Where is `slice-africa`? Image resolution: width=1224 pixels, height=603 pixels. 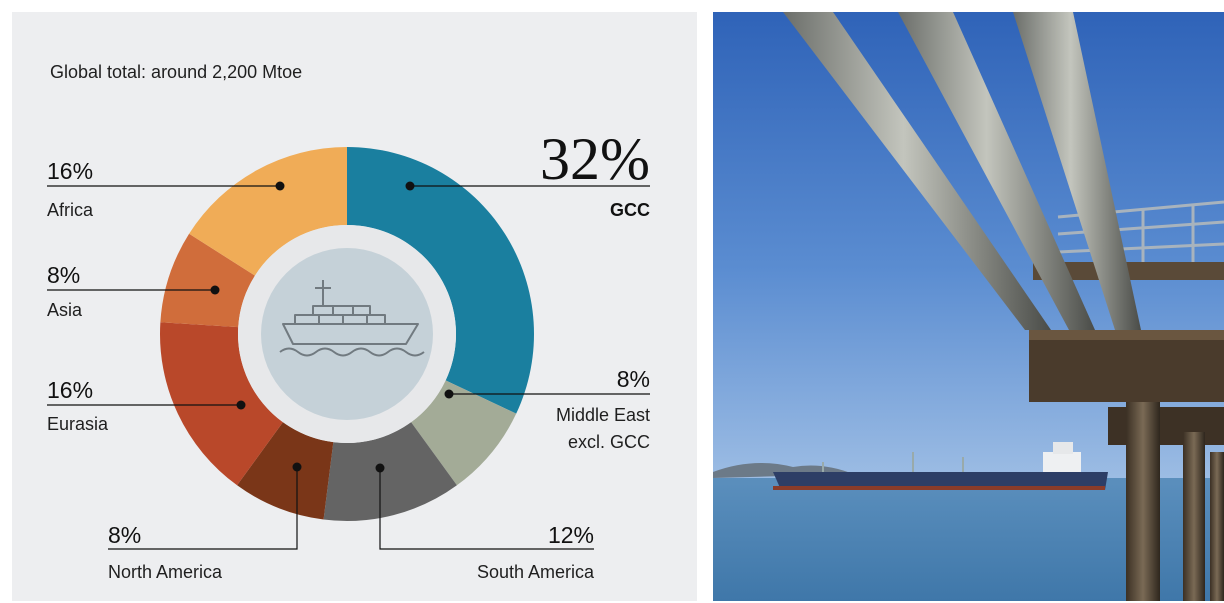 slice-africa is located at coordinates (268, 211).